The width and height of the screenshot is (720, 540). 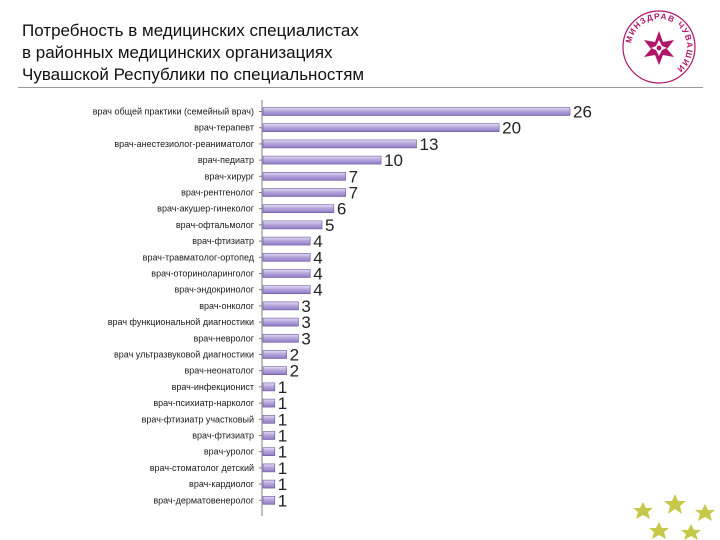 What do you see at coordinates (222, 484) in the screenshot?
I see `category-label: врач-кардиолог` at bounding box center [222, 484].